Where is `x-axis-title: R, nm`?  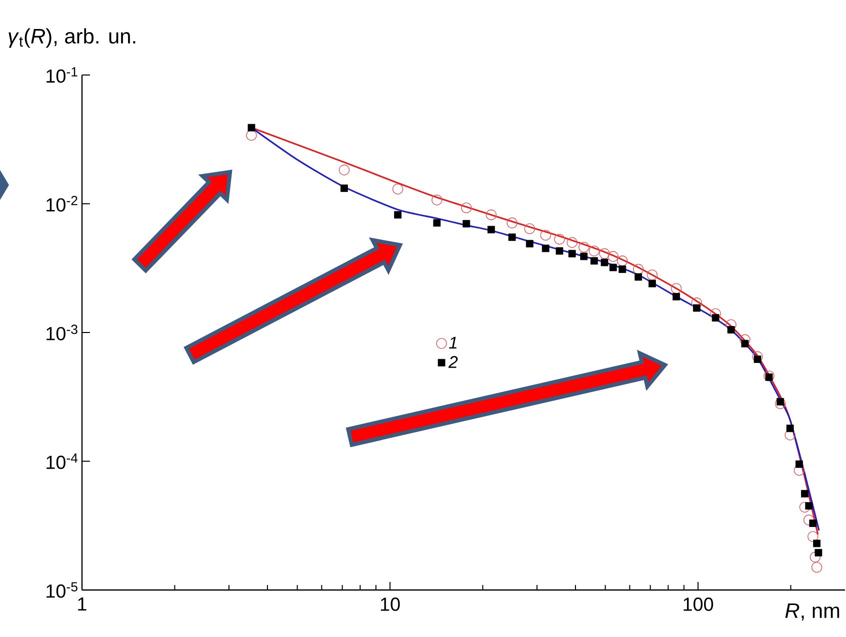
x-axis-title: R, nm is located at coordinates (812, 612).